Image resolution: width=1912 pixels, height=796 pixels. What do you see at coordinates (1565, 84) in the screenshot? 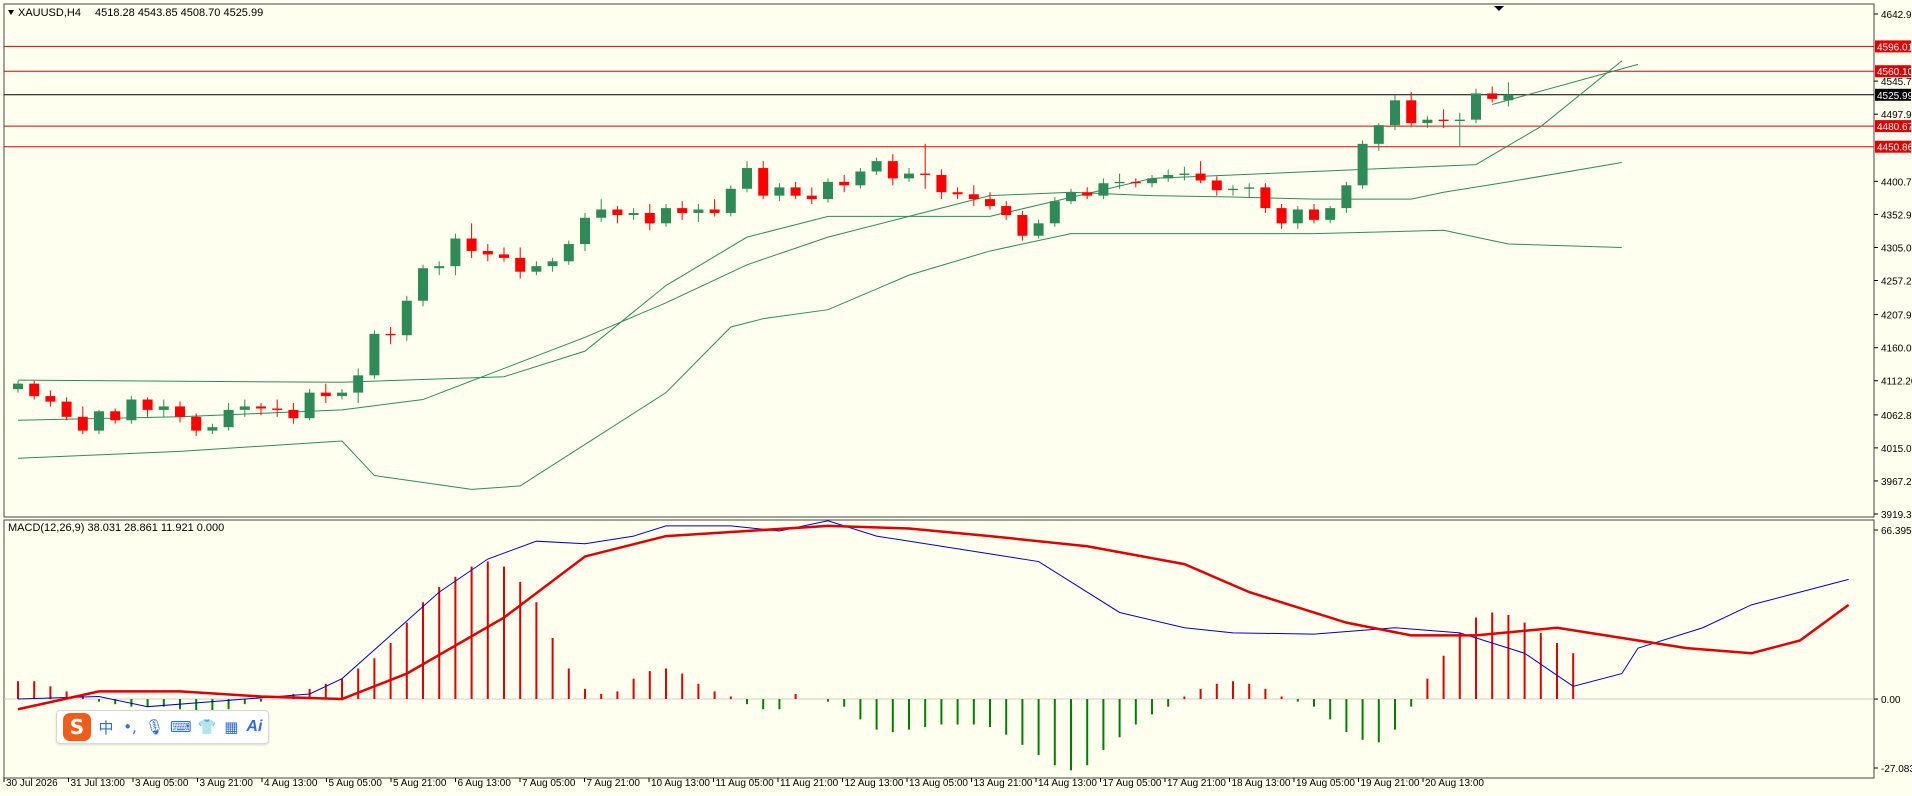
I see `trend-line` at bounding box center [1565, 84].